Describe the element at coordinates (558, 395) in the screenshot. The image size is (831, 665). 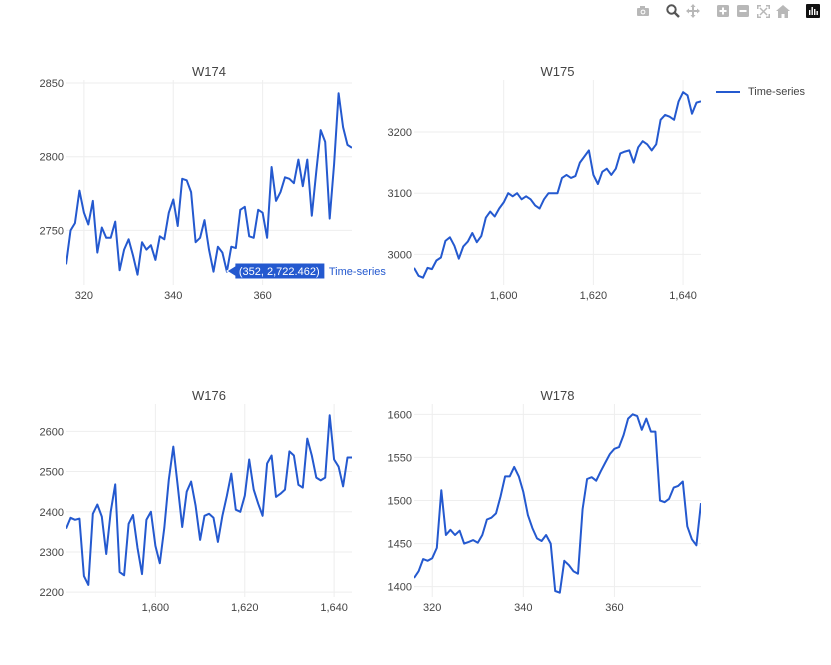
I see `subplot-title: W178` at that location.